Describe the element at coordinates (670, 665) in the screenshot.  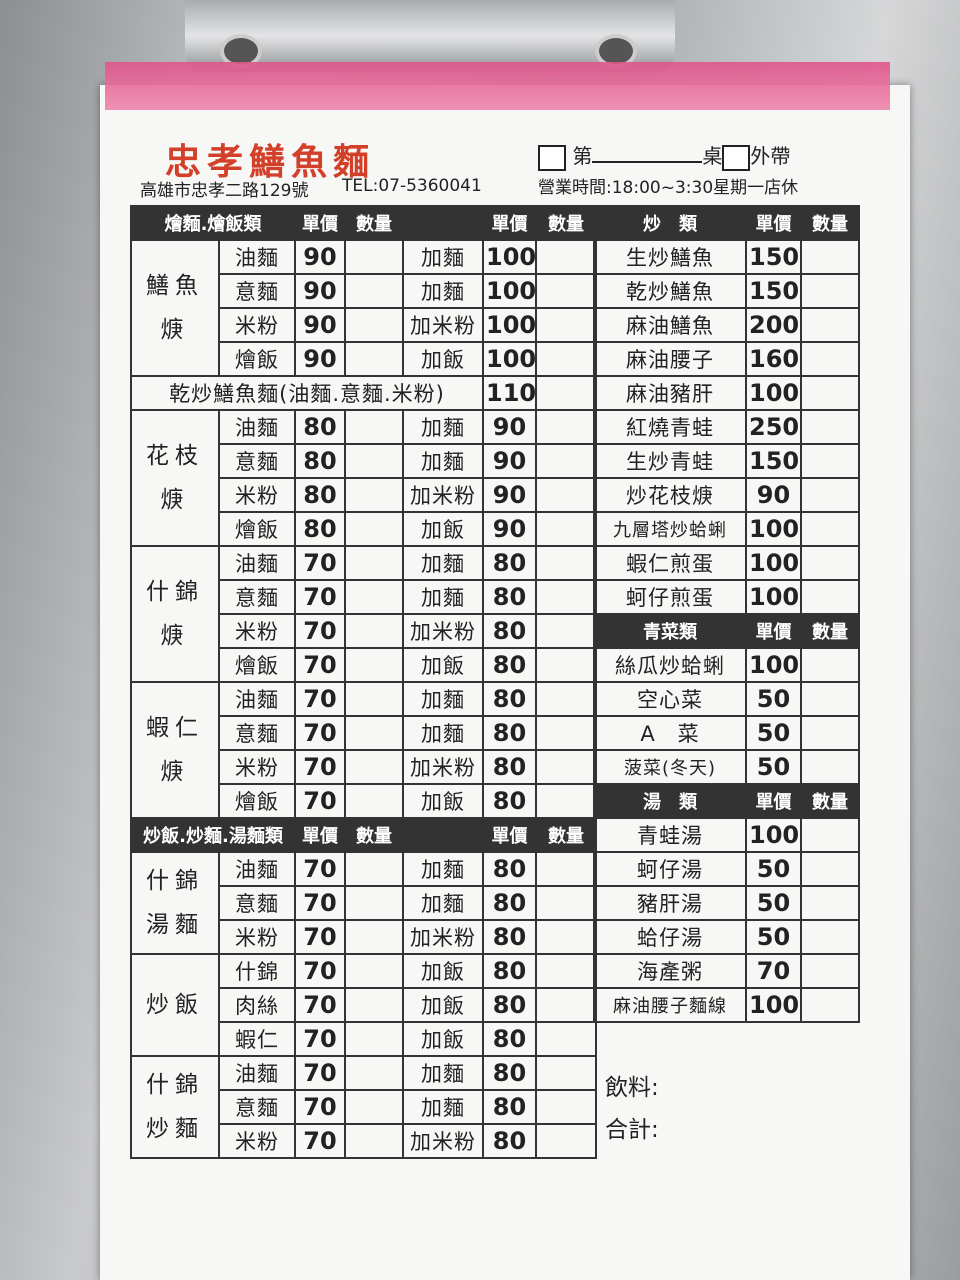
I see `item-name: 絲瓜炒蛤蜊` at that location.